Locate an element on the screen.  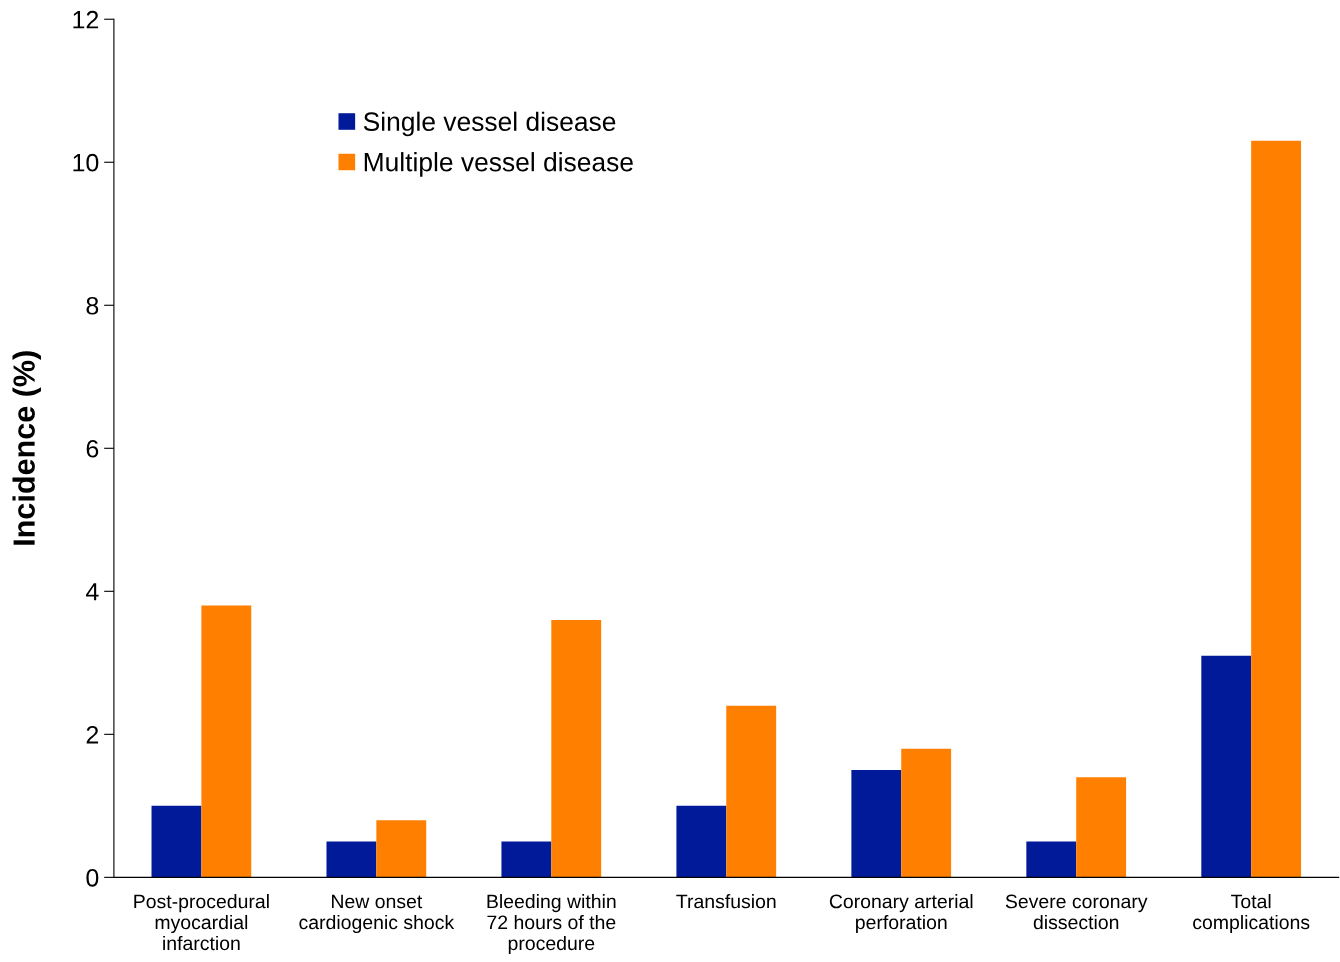
legend-label: Single vessel disease is located at coordinates (489, 124).